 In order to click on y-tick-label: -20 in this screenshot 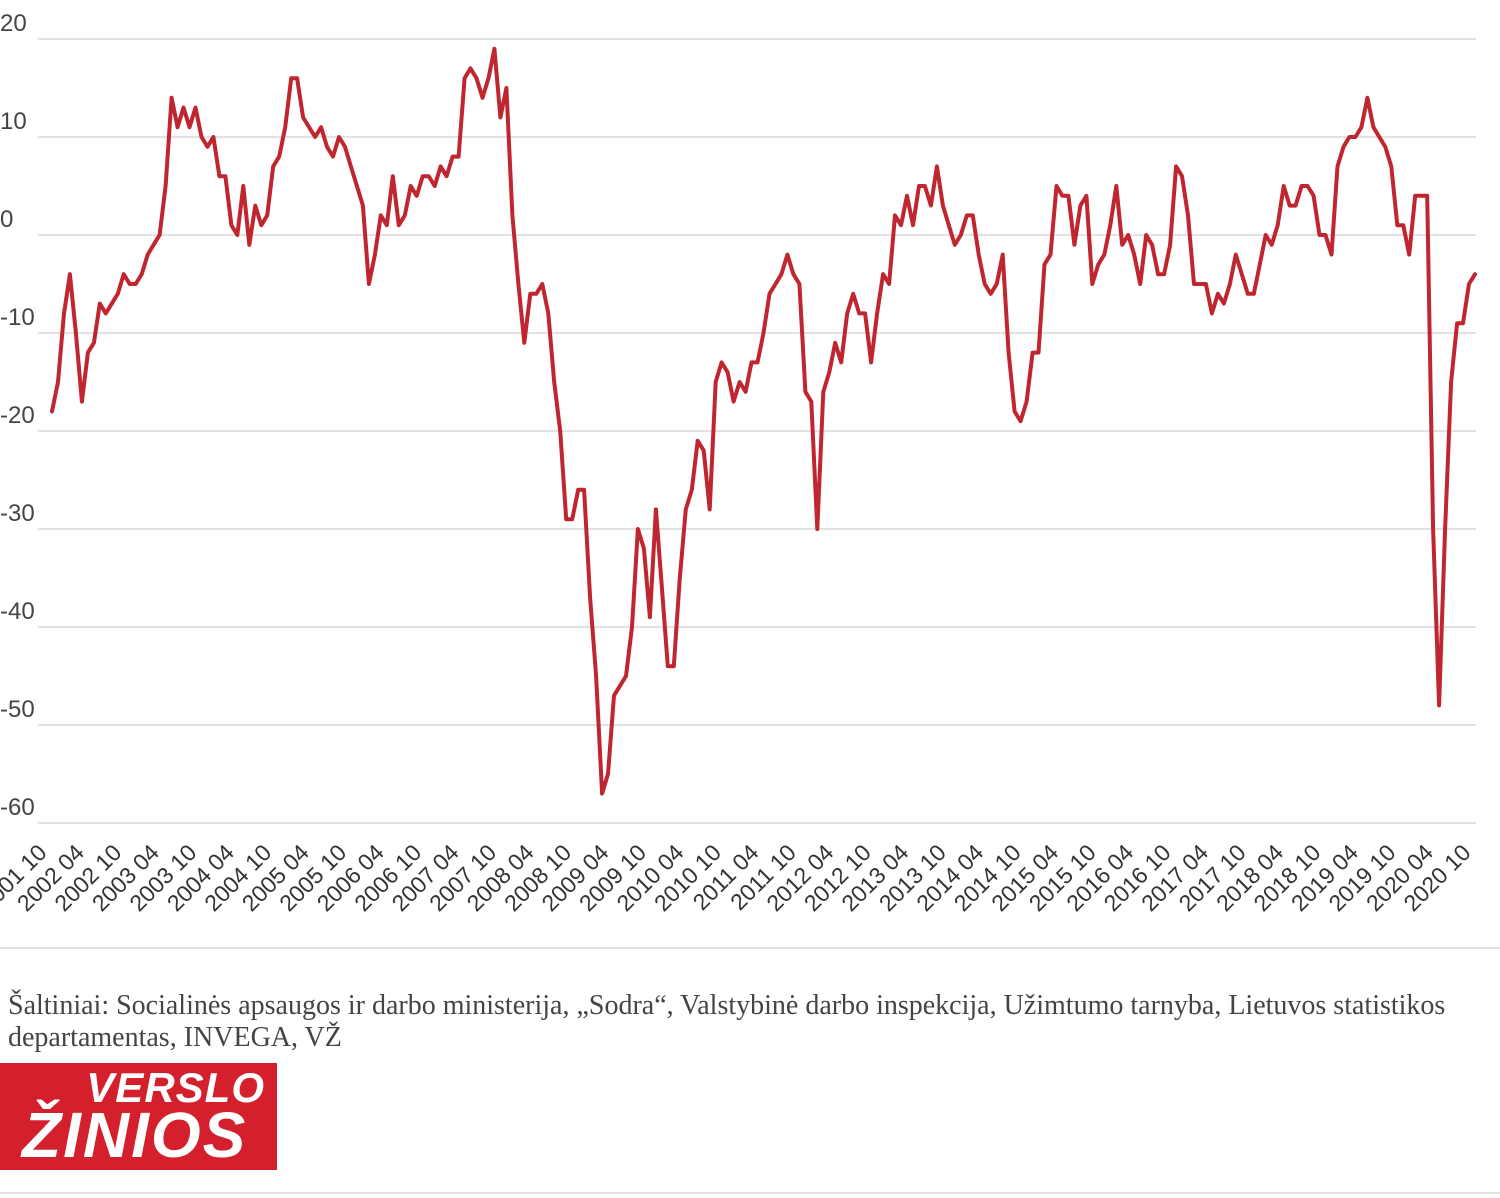, I will do `click(17, 415)`.